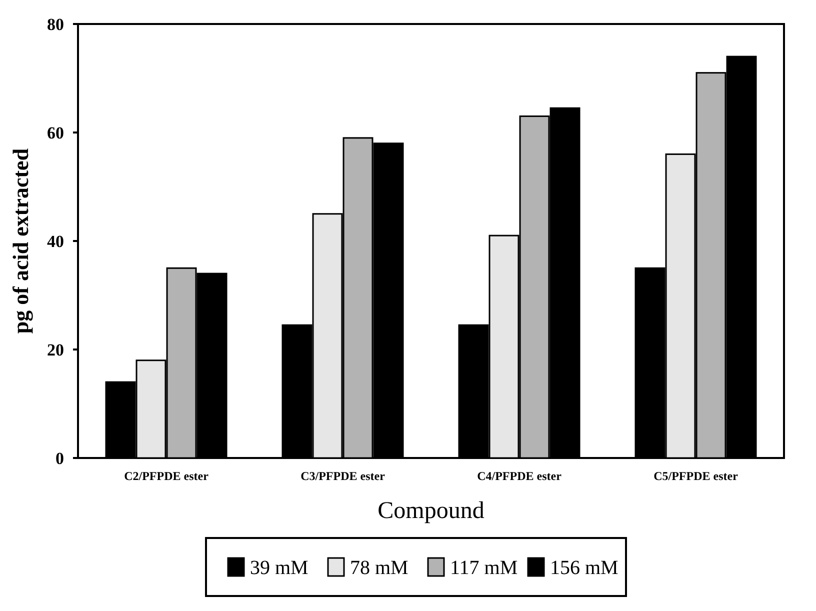 The width and height of the screenshot is (816, 611). What do you see at coordinates (60, 458) in the screenshot?
I see `y-tick-label: 0` at bounding box center [60, 458].